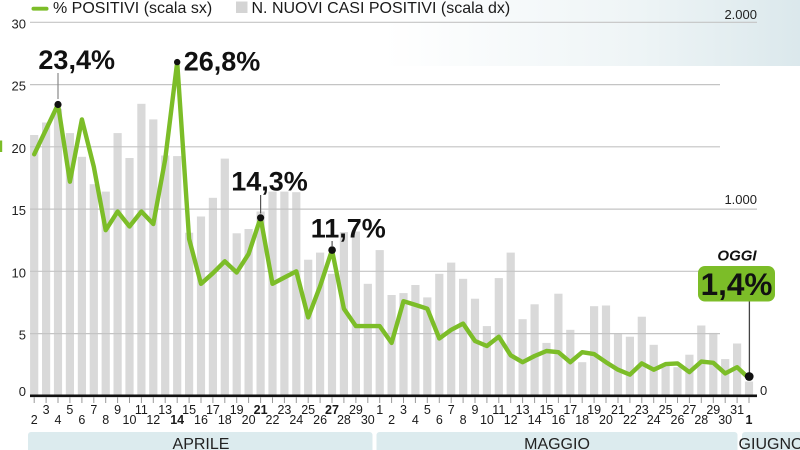 The height and width of the screenshot is (450, 800). Describe the element at coordinates (269, 182) in the screenshot. I see `svg-text: 14,3%` at that location.